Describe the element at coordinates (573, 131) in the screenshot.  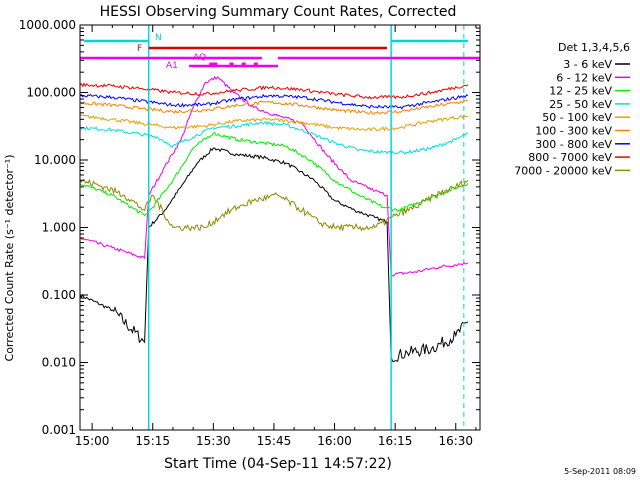
I see `legend-label-5: 100 - 300 keV` at that location.